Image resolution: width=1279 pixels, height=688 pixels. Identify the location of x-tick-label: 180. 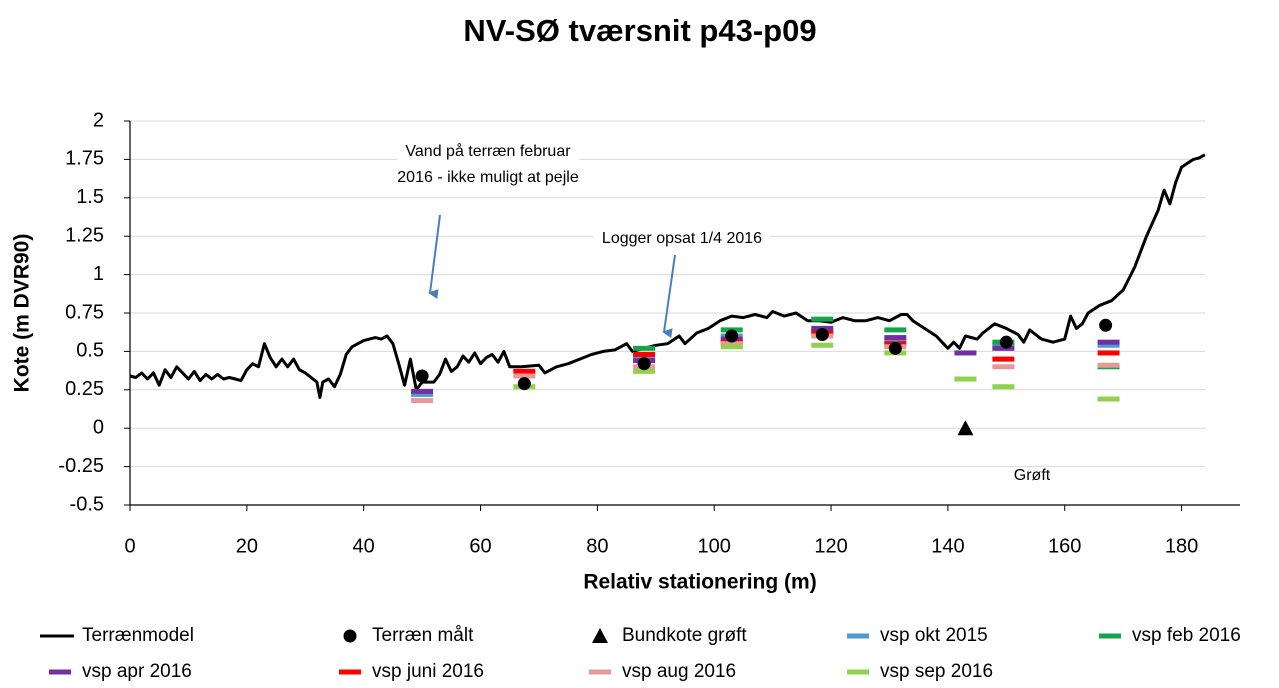
(1181, 546).